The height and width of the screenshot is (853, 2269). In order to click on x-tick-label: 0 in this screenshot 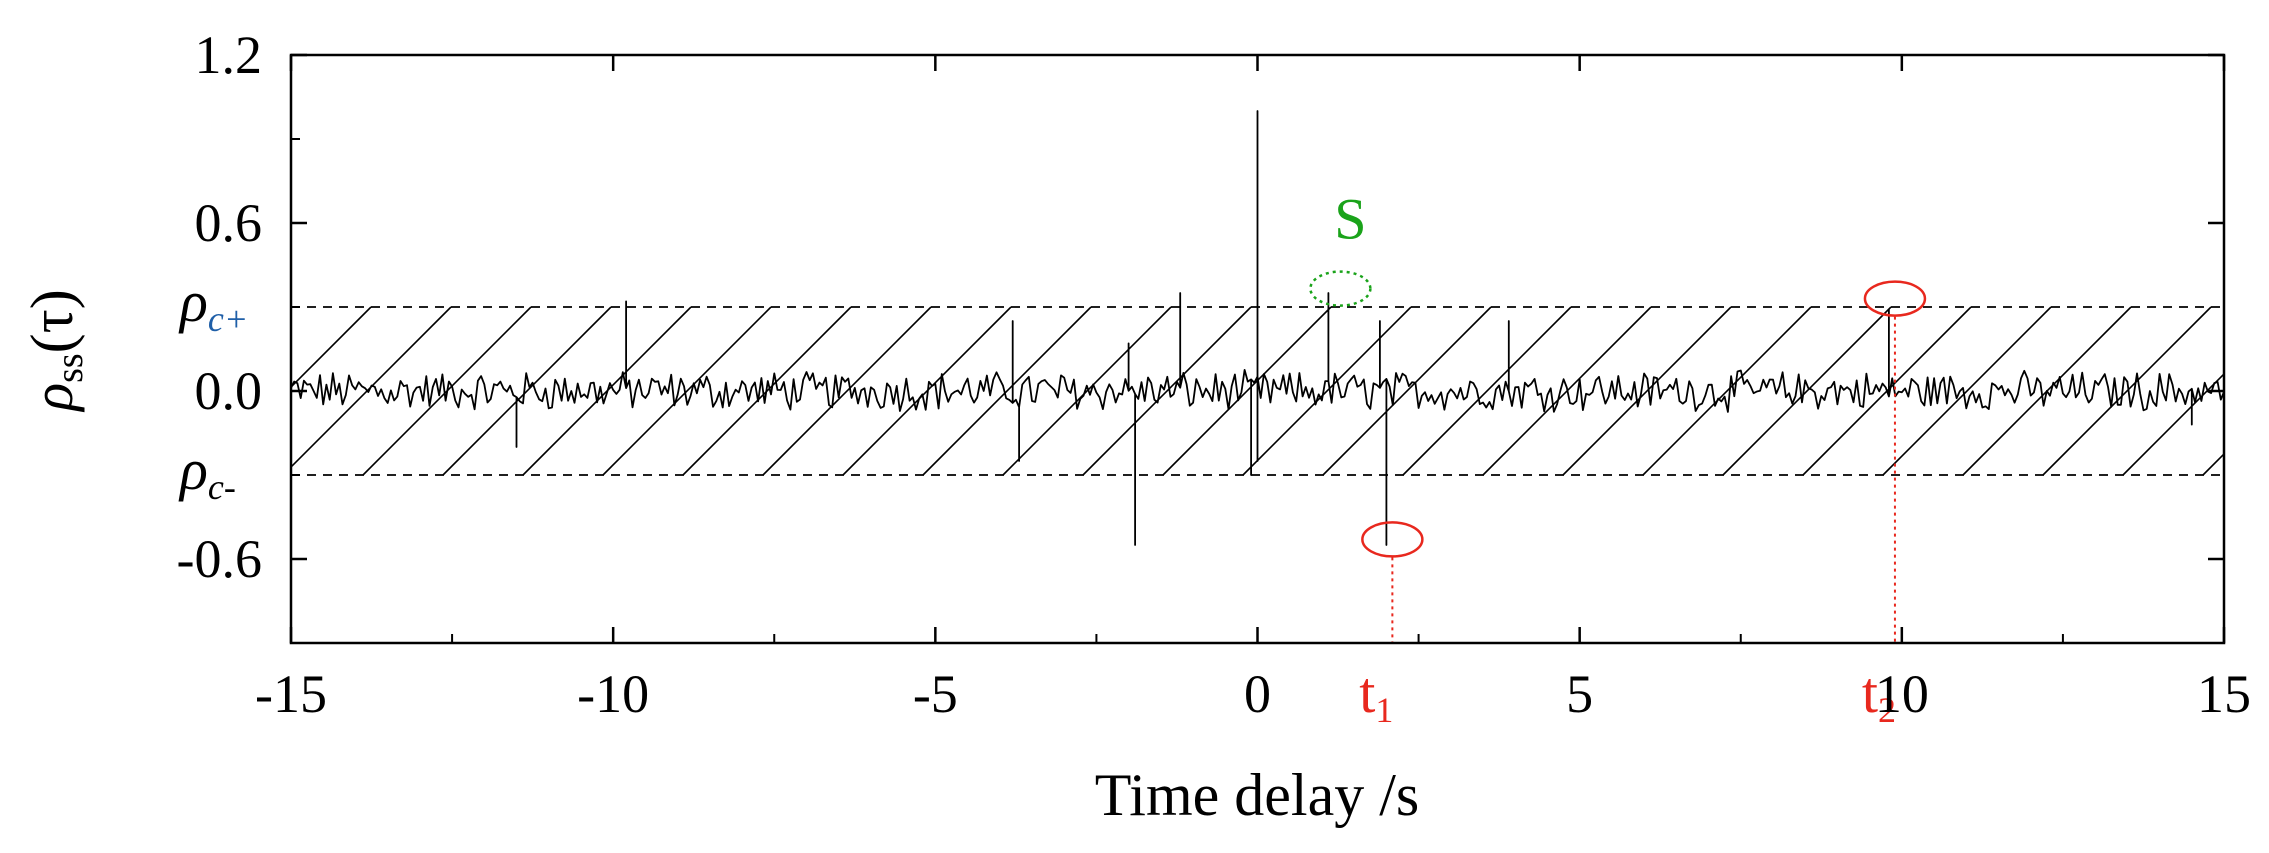, I will do `click(1257, 694)`.